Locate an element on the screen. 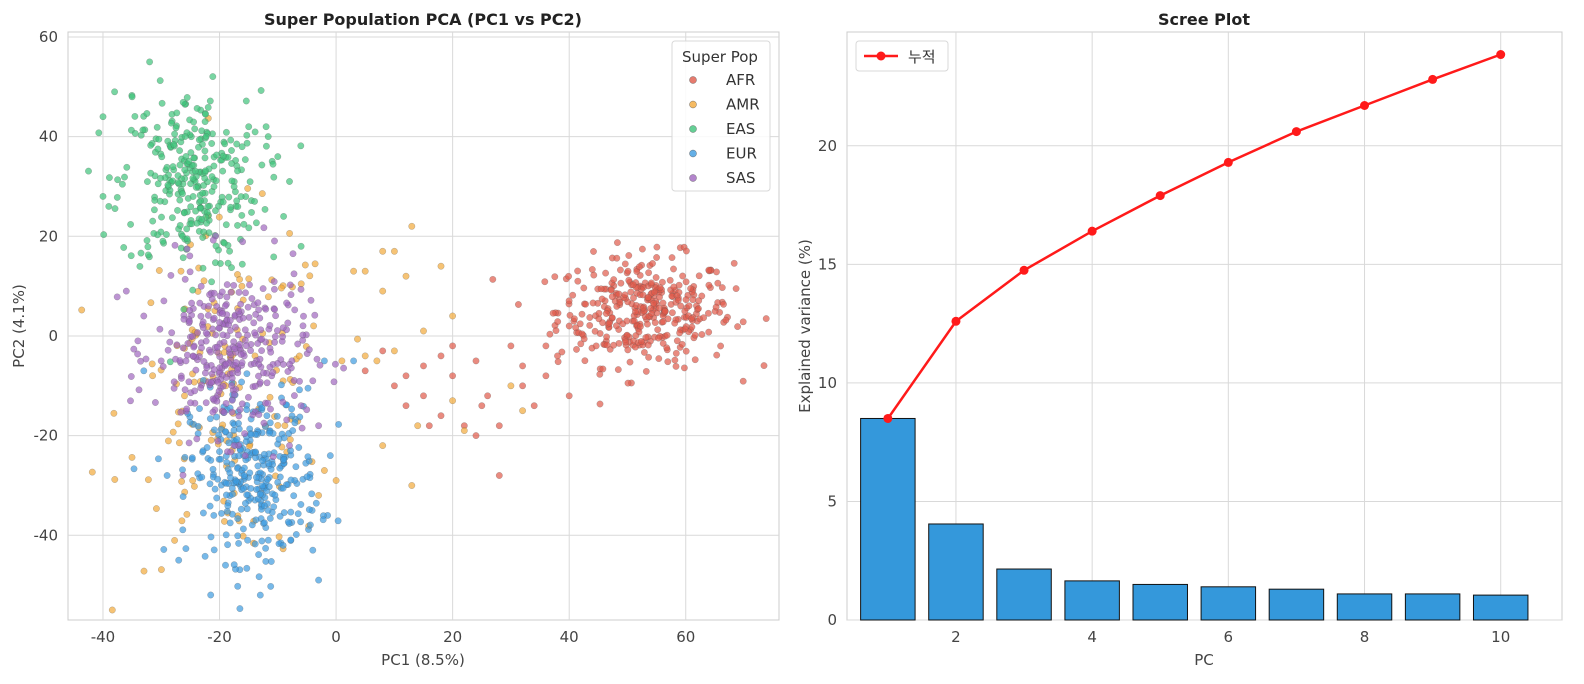 The width and height of the screenshot is (1584, 684). pca-x-tick-label: 20 is located at coordinates (452, 637).